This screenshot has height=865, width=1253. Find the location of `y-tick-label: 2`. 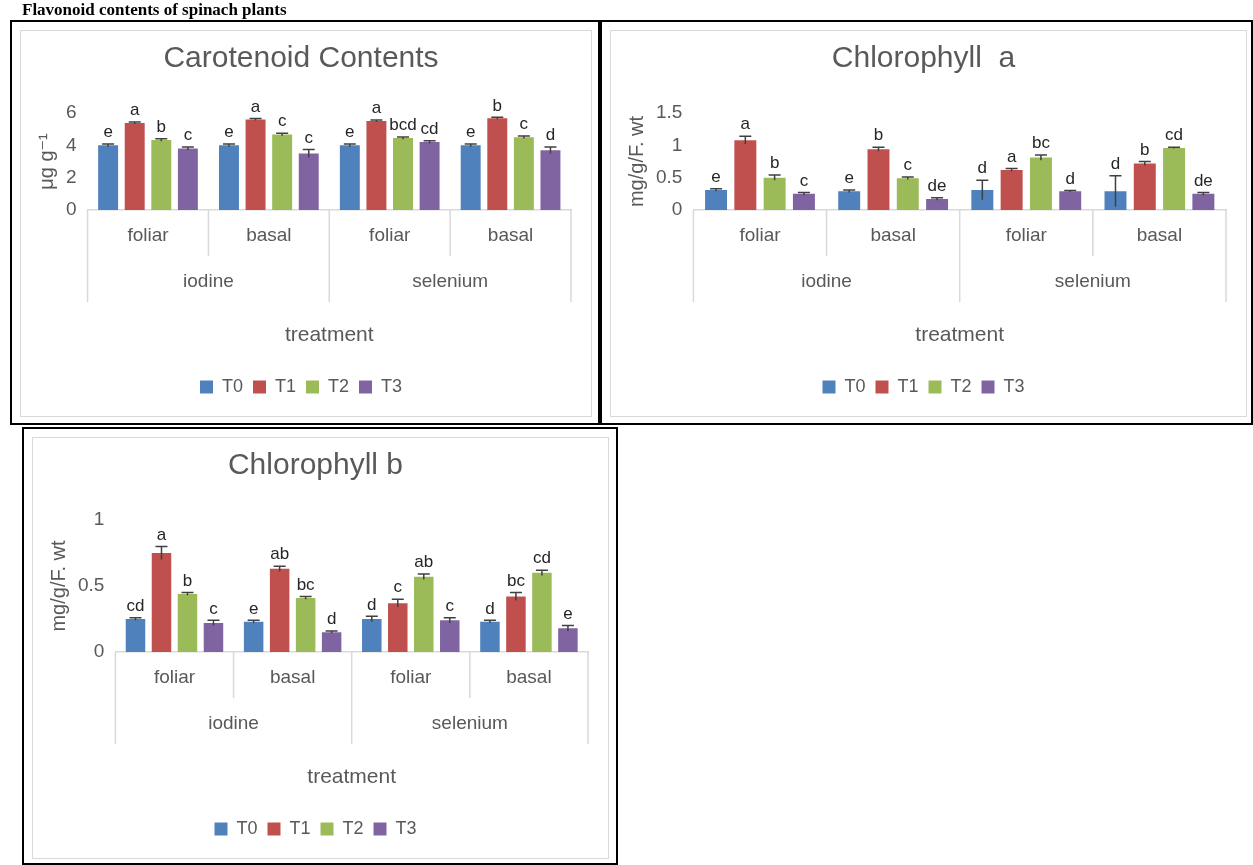

y-tick-label: 2 is located at coordinates (71, 176).